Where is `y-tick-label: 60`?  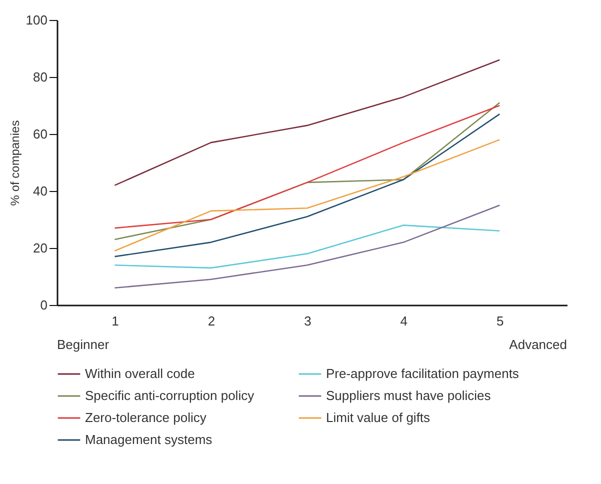
y-tick-label: 60 is located at coordinates (40, 134).